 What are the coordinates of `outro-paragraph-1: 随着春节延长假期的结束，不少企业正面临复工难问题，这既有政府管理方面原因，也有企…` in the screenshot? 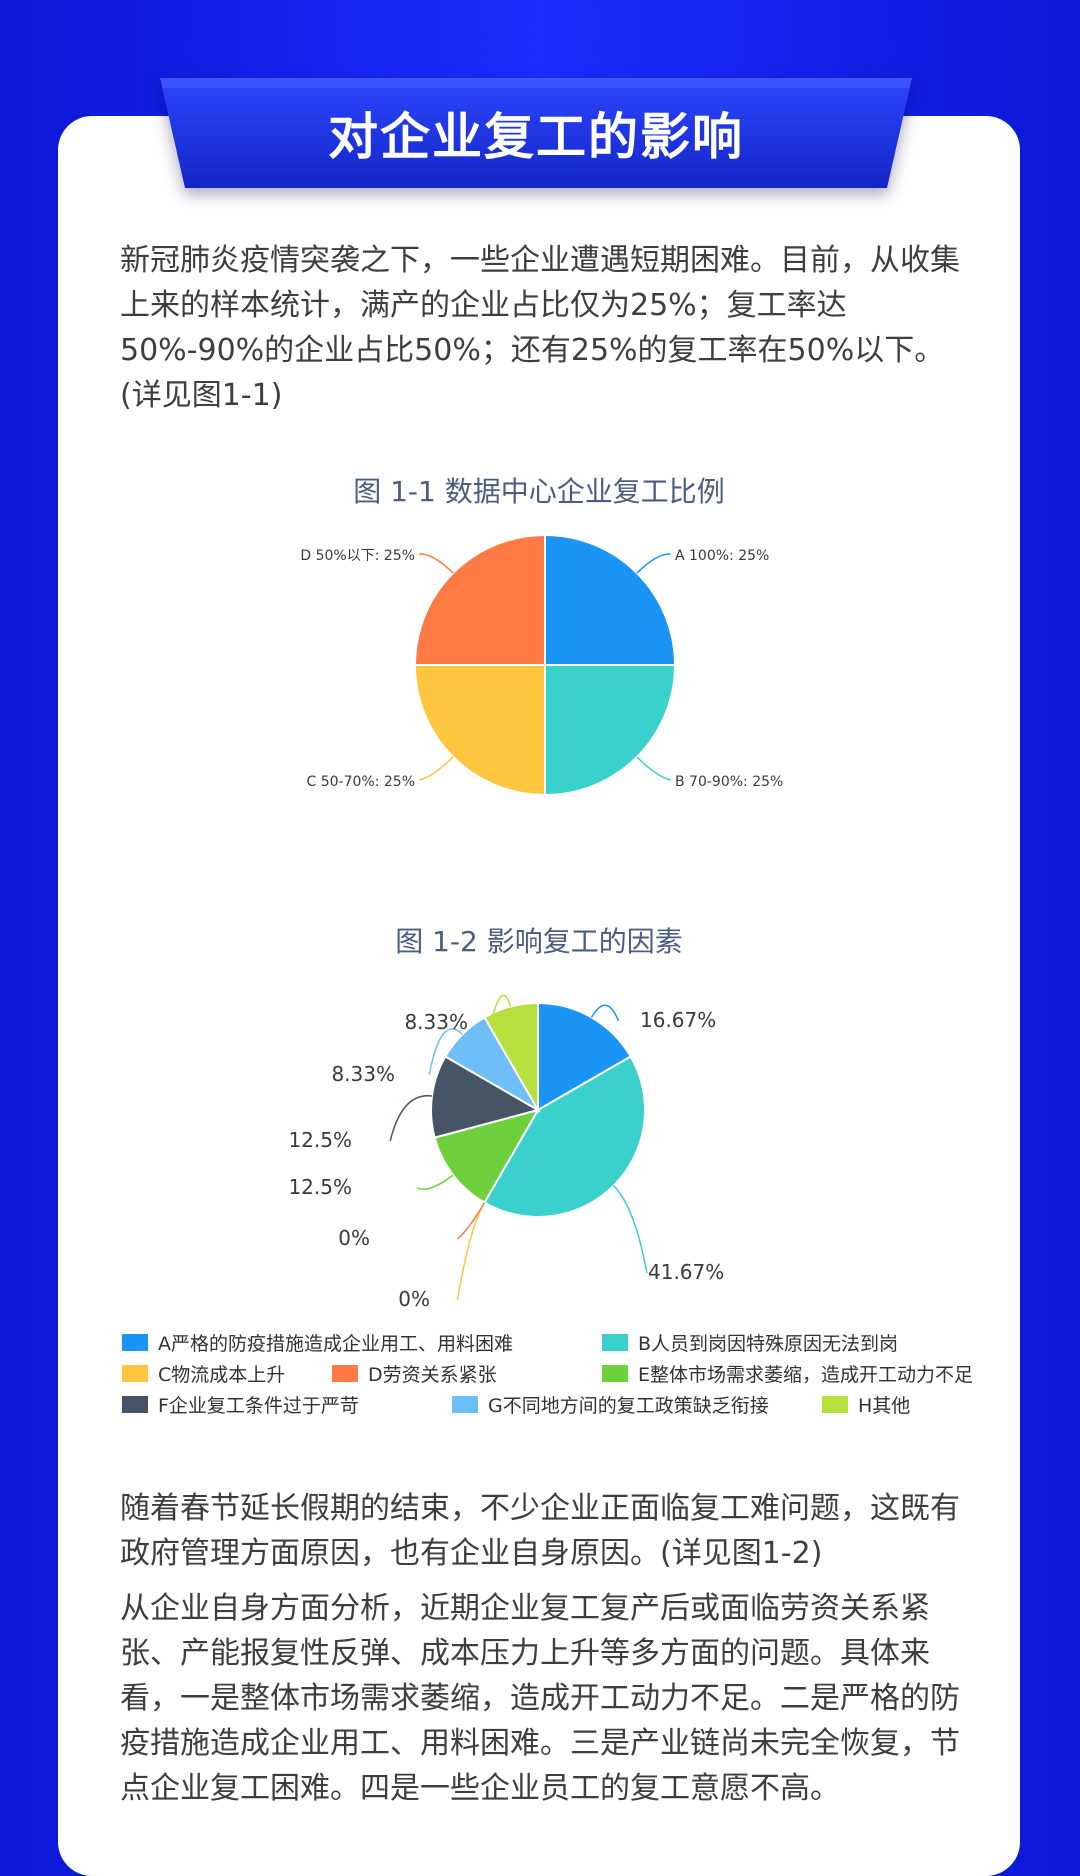 It's located at (540, 1531).